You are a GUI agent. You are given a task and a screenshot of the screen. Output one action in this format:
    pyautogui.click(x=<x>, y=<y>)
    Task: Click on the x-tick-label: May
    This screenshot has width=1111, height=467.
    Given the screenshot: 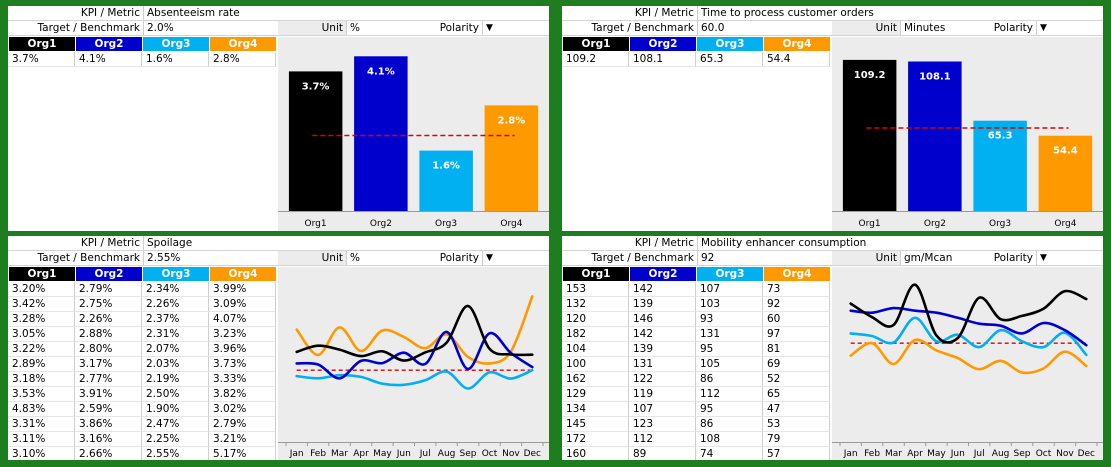 What is the action you would take?
    pyautogui.click(x=936, y=454)
    